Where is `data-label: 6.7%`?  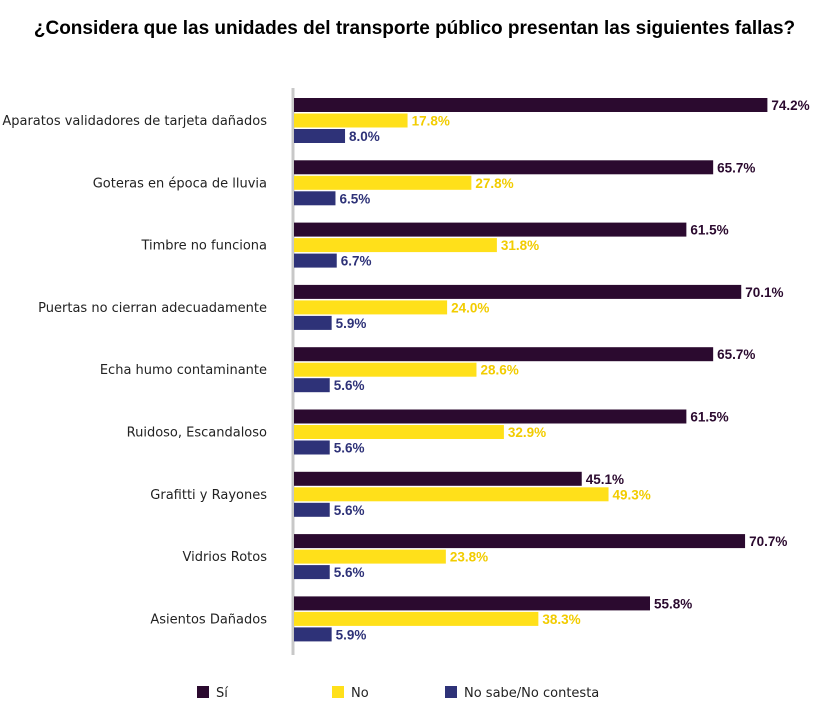
data-label: 6.7% is located at coordinates (356, 261).